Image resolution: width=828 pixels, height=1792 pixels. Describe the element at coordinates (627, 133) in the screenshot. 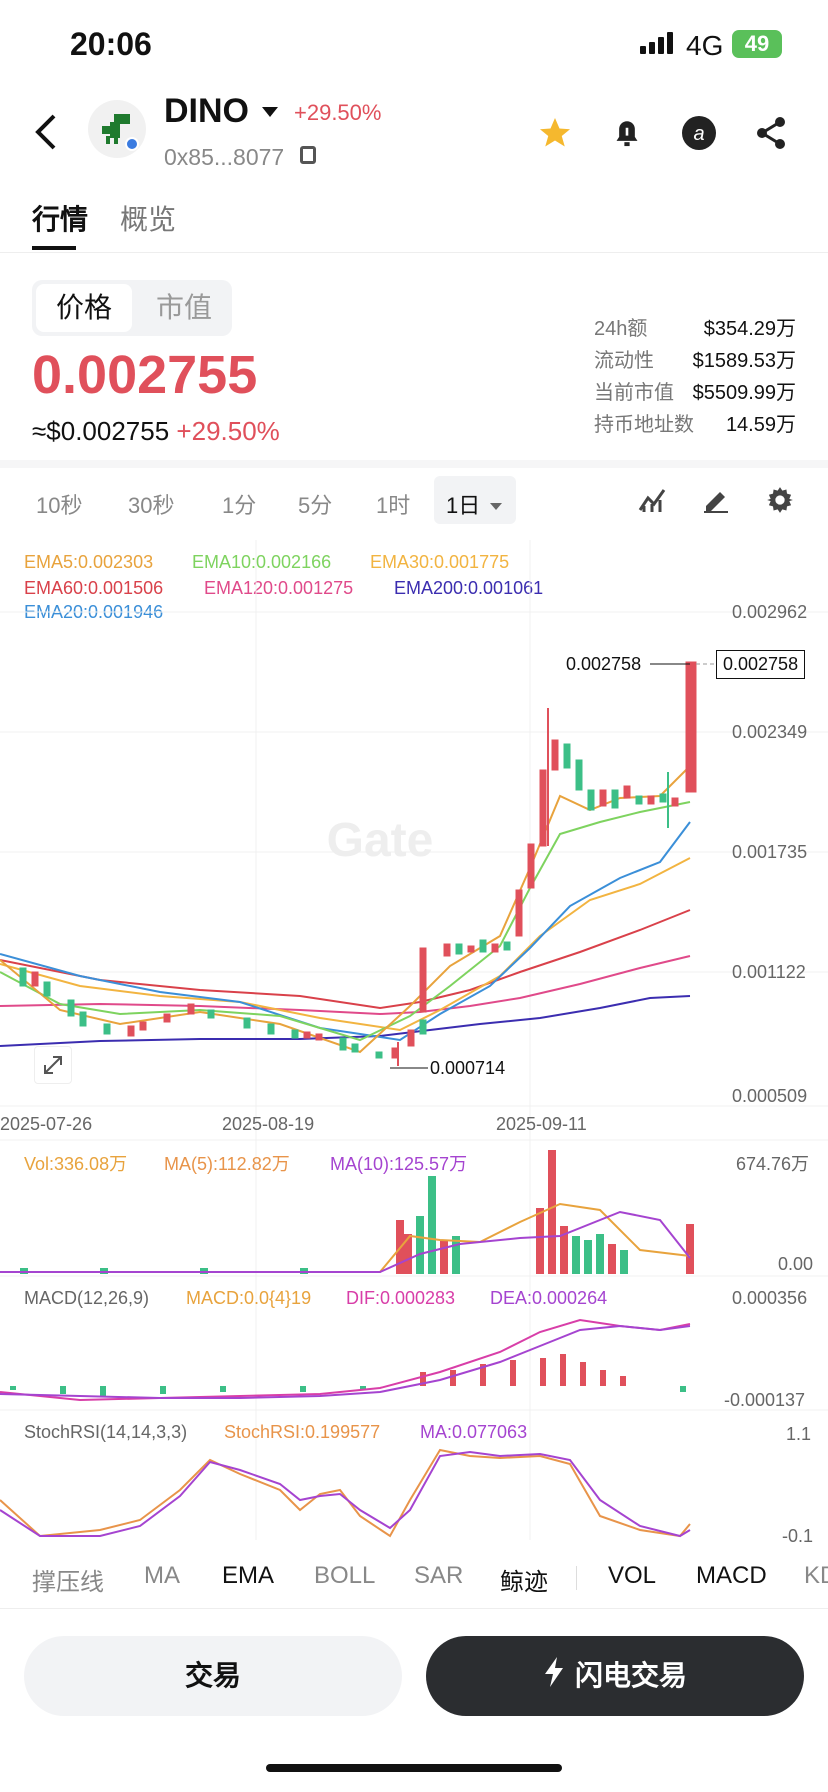

I see `bell-icon` at that location.